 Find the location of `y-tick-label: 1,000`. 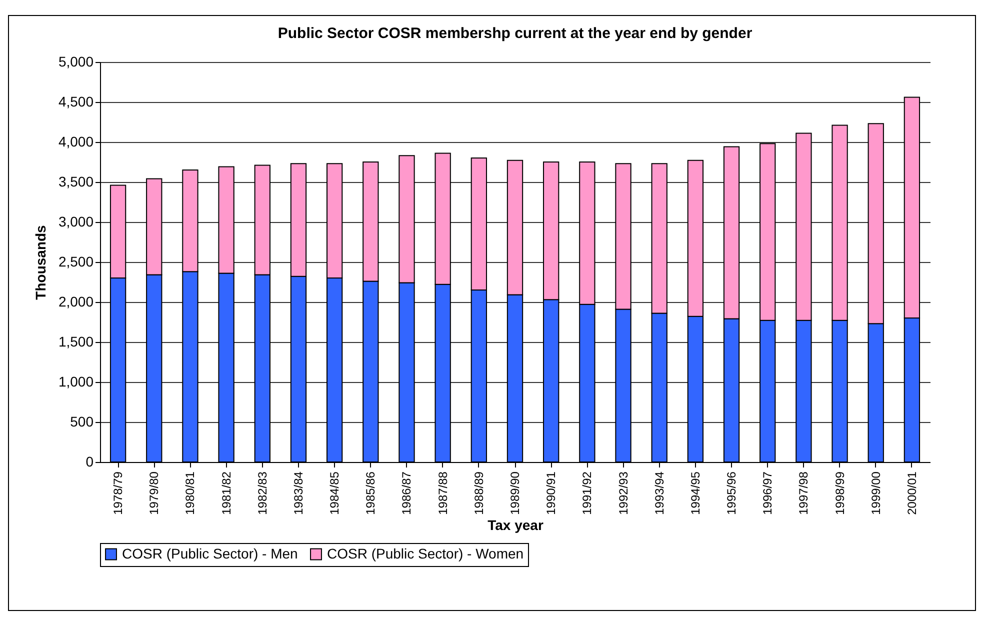

y-tick-label: 1,000 is located at coordinates (76, 382).